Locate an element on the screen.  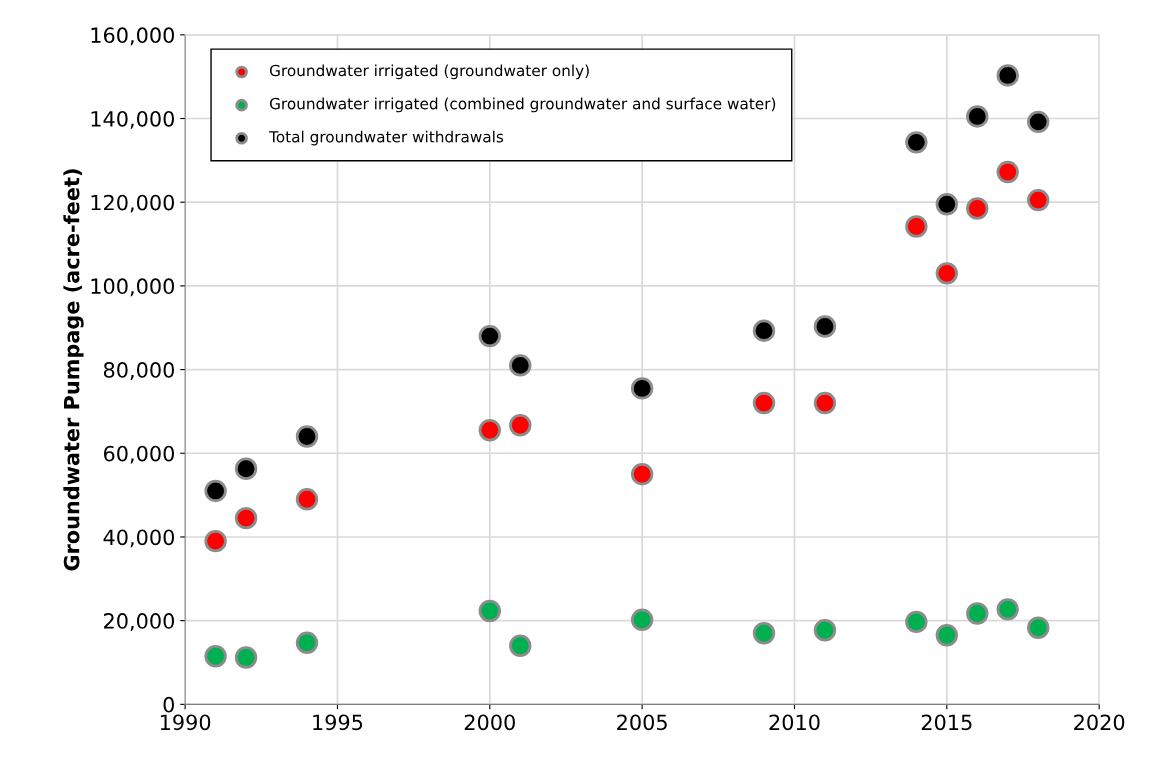
y-tick-label: 80,000 is located at coordinates (139, 371).